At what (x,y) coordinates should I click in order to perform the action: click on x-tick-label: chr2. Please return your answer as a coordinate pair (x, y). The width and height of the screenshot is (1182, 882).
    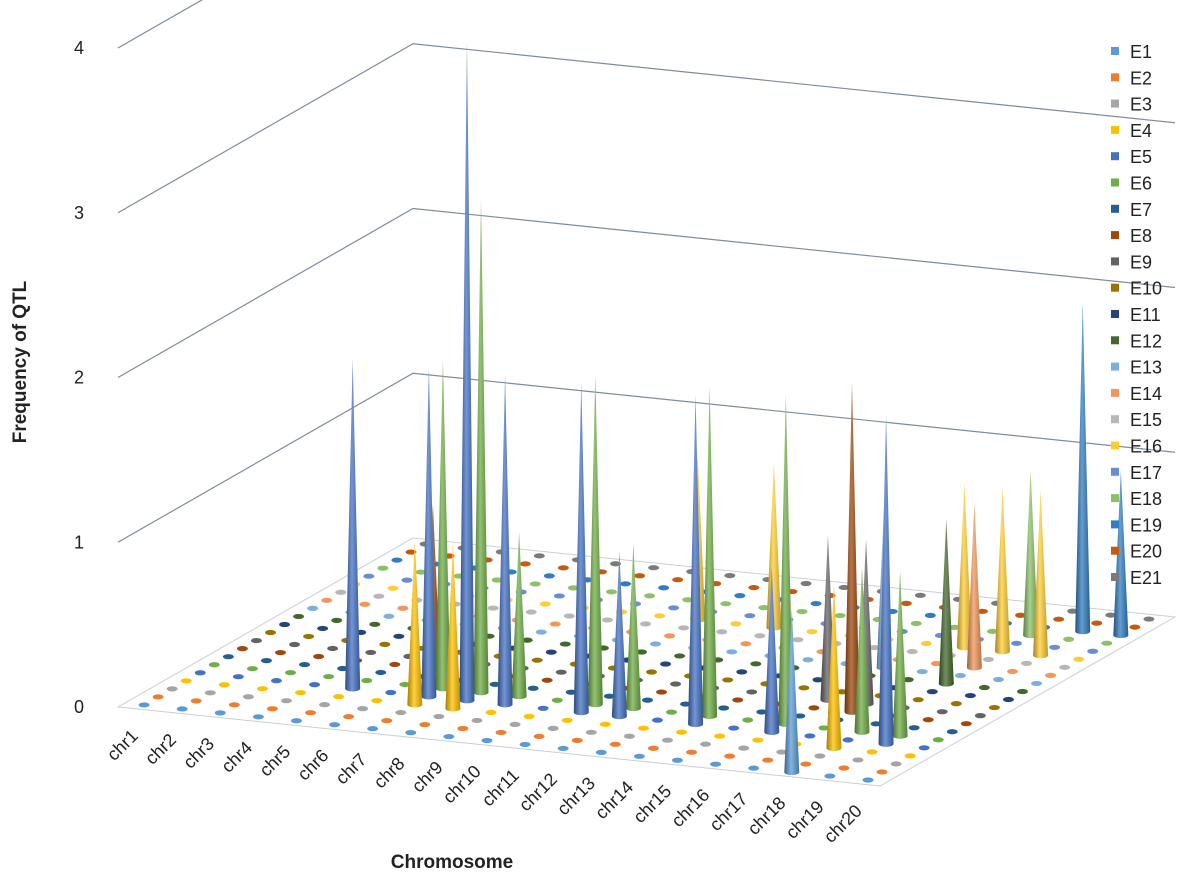
    Looking at the image, I should click on (160, 749).